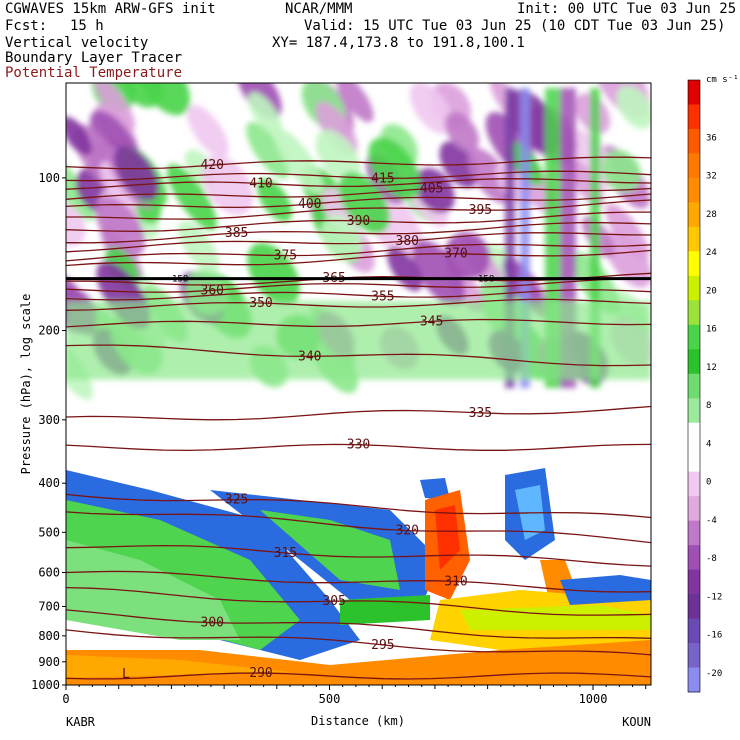 This screenshot has width=740, height=740. I want to click on isentrope-label: 325, so click(236, 500).